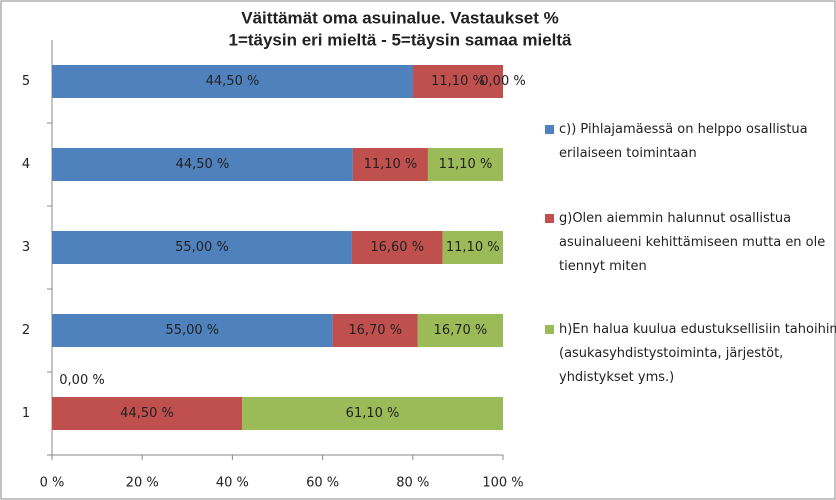 The image size is (836, 500). What do you see at coordinates (52, 483) in the screenshot?
I see `x-tick-label: 0 %` at bounding box center [52, 483].